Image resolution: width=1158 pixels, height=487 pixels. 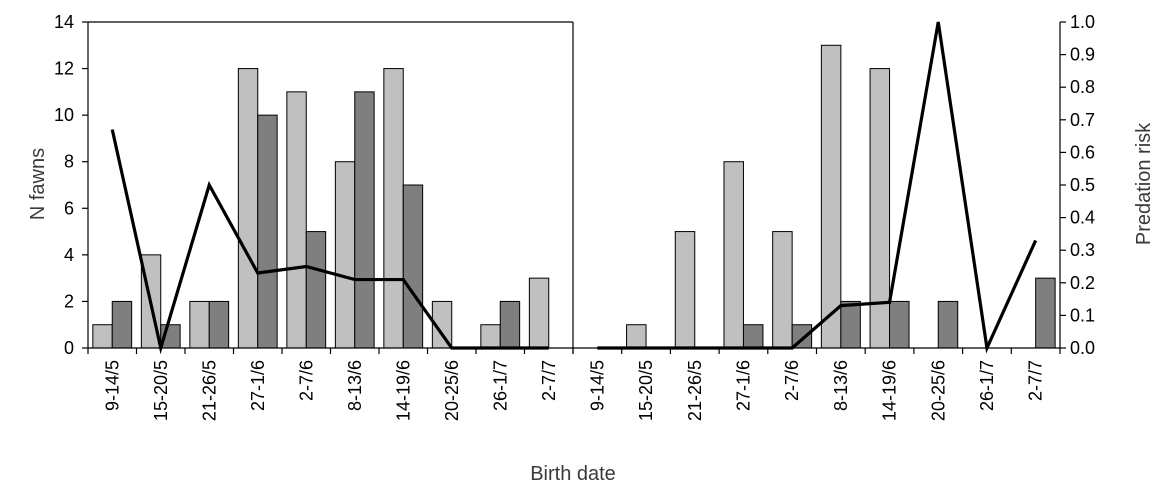 I want to click on x-axis-title: Birth date, so click(x=573, y=474).